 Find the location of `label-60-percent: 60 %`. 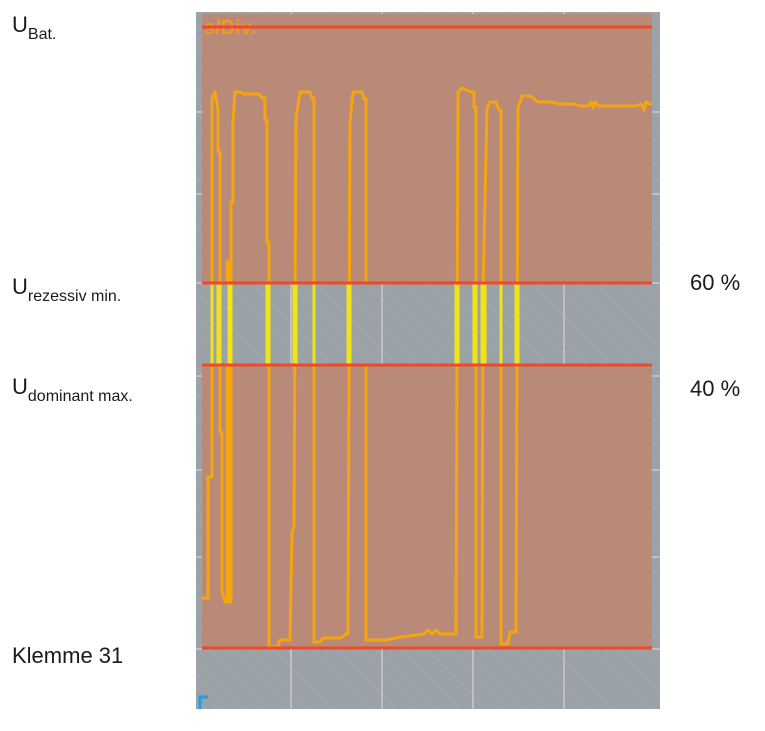

label-60-percent: 60 % is located at coordinates (715, 282).